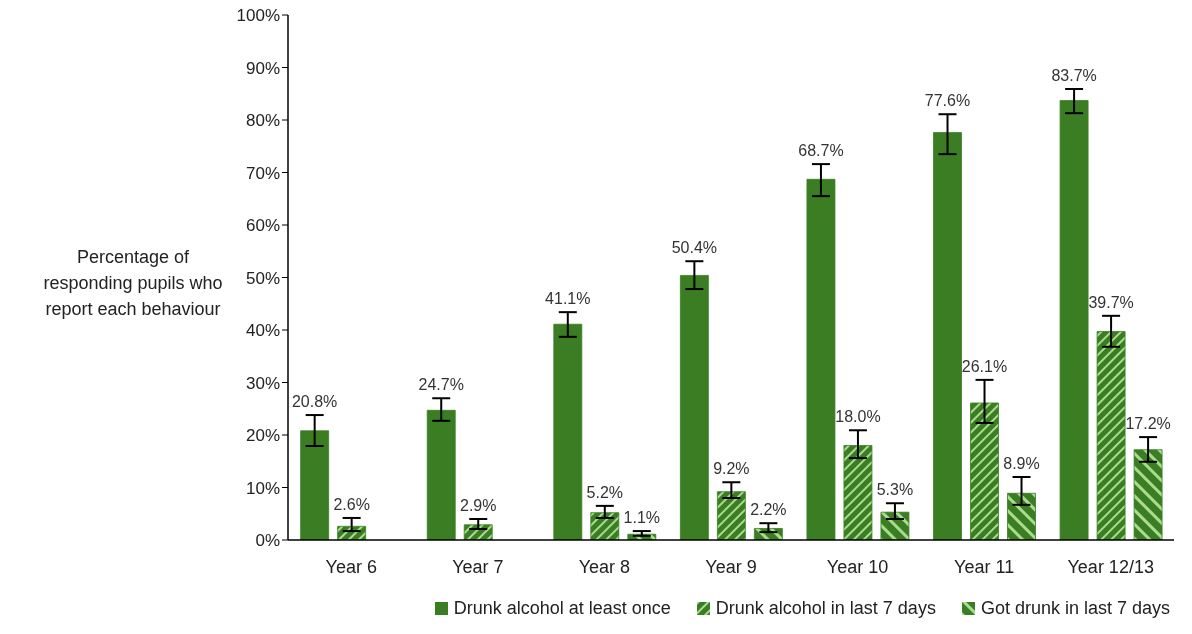  I want to click on data-label: 2.9%, so click(478, 505).